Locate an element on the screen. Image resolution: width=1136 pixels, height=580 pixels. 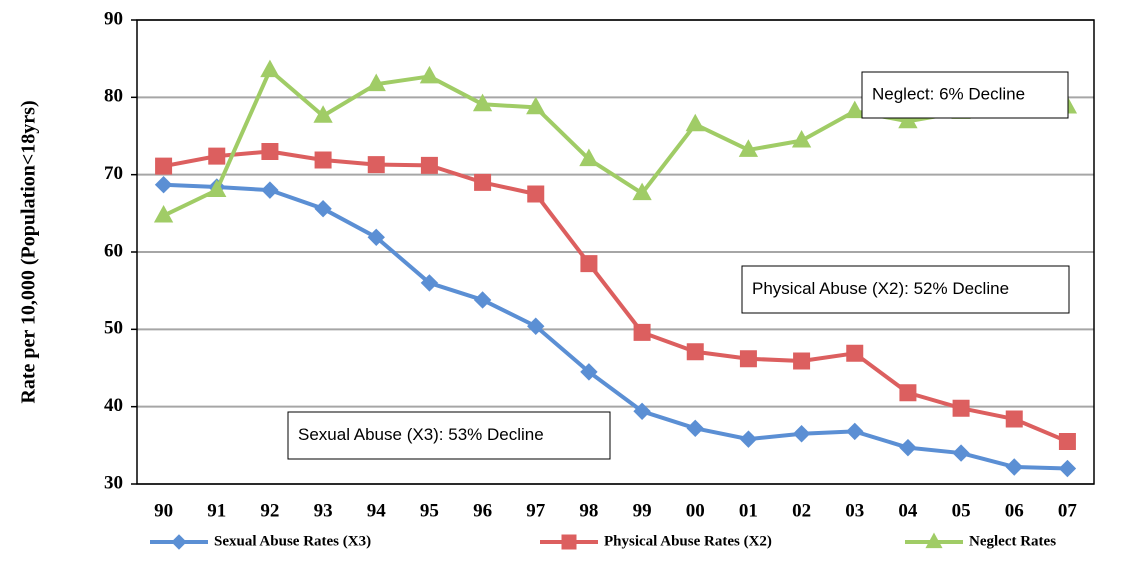
x-tick-label: 93 is located at coordinates (323, 510).